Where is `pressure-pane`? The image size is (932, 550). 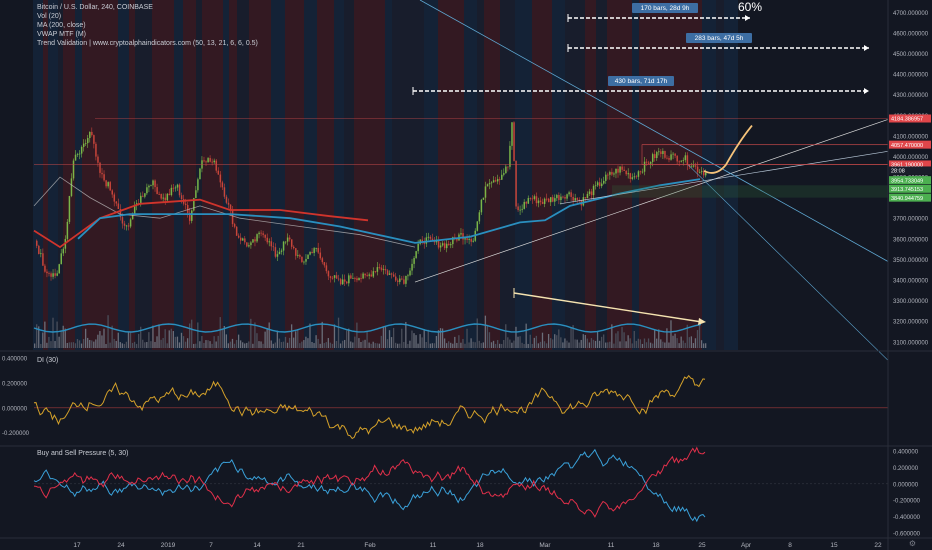 pressure-pane is located at coordinates (460, 484).